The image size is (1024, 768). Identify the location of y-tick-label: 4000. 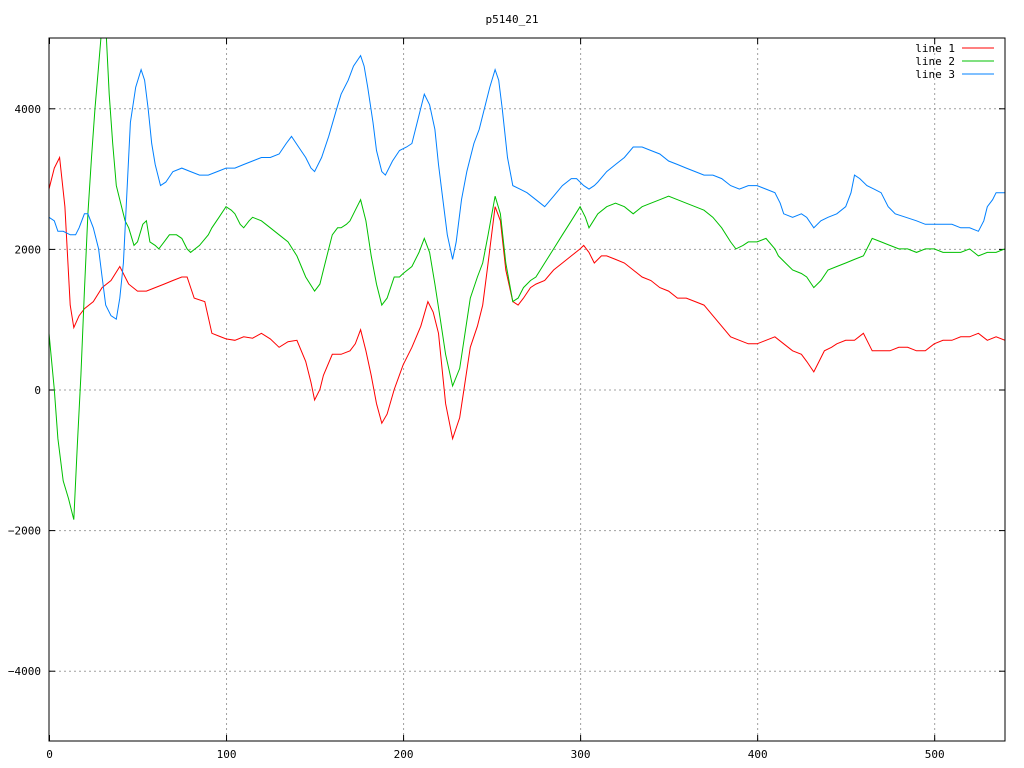
(28, 109).